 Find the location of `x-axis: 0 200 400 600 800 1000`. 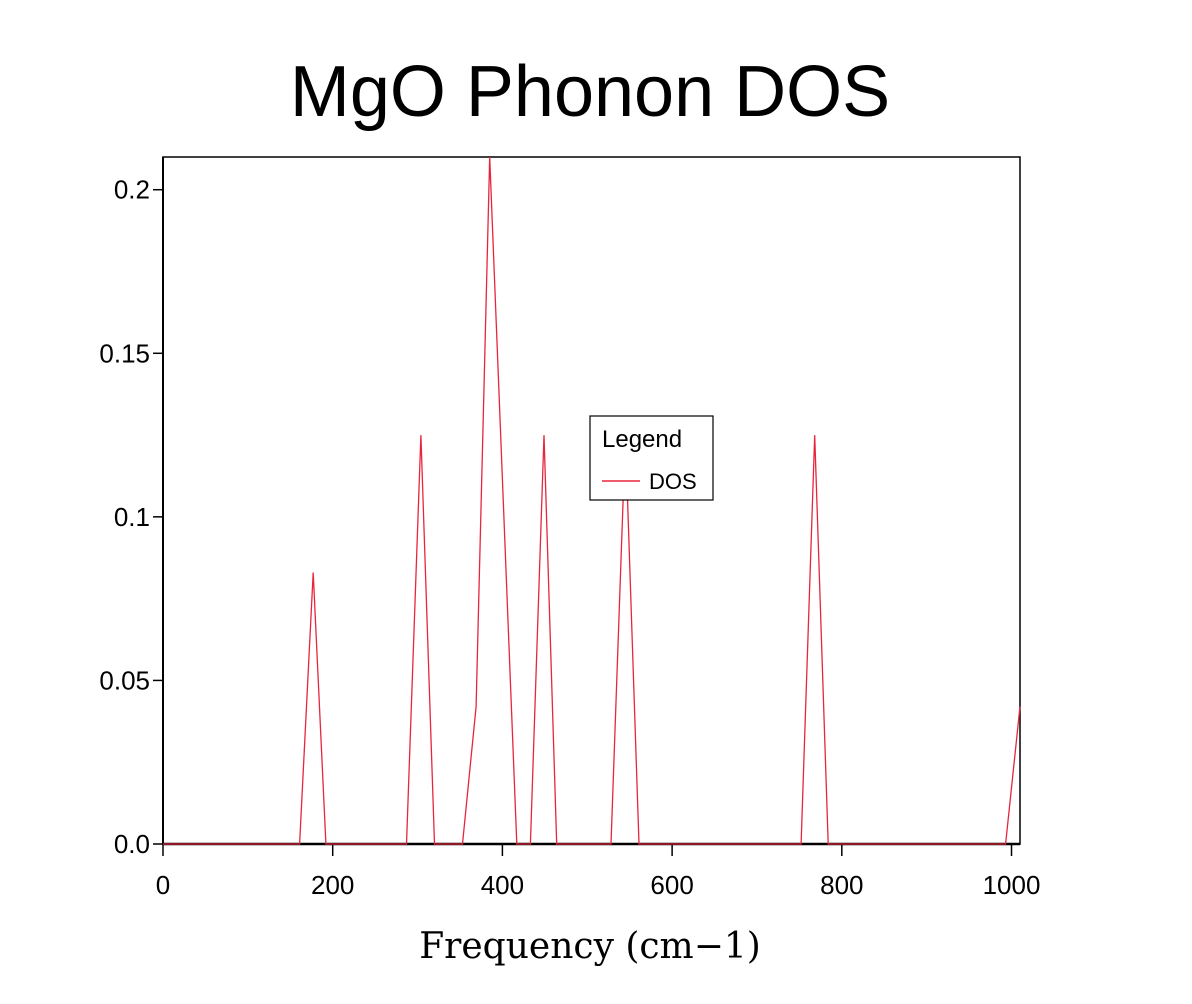

x-axis: 0 200 400 600 800 1000 is located at coordinates (598, 871).